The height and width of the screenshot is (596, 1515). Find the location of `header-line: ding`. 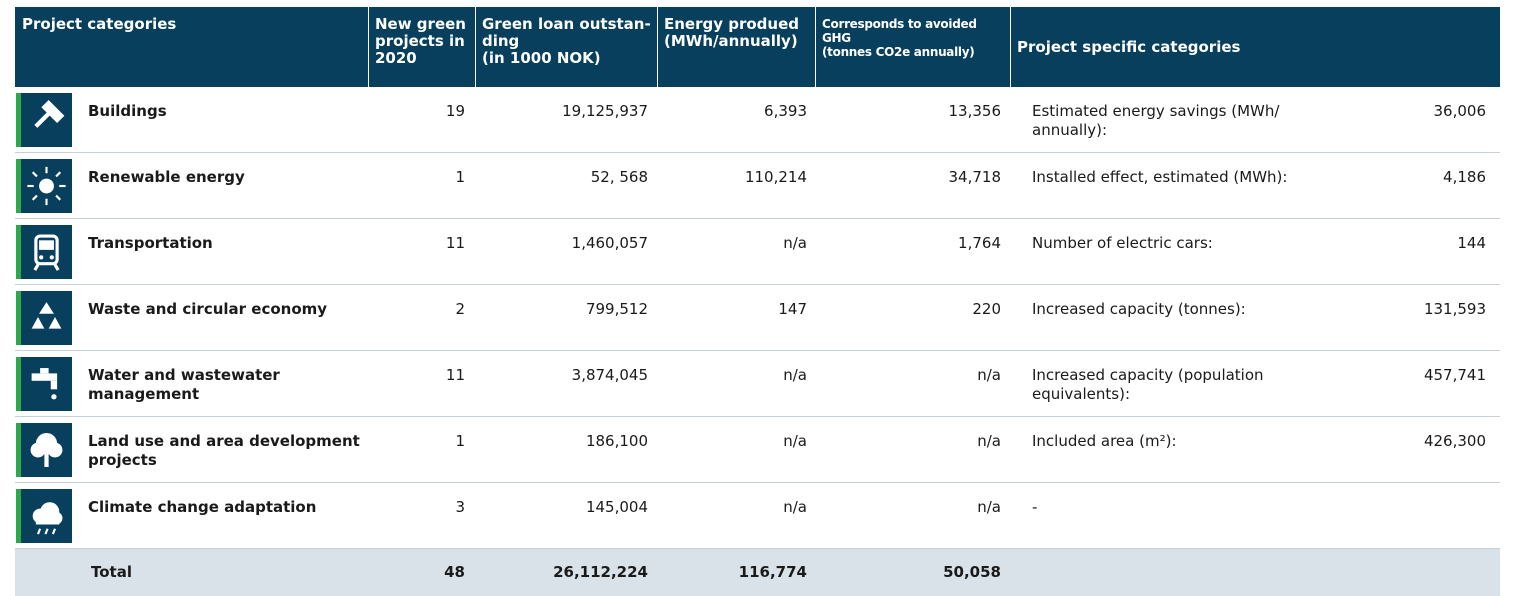

header-line: ding is located at coordinates (501, 41).